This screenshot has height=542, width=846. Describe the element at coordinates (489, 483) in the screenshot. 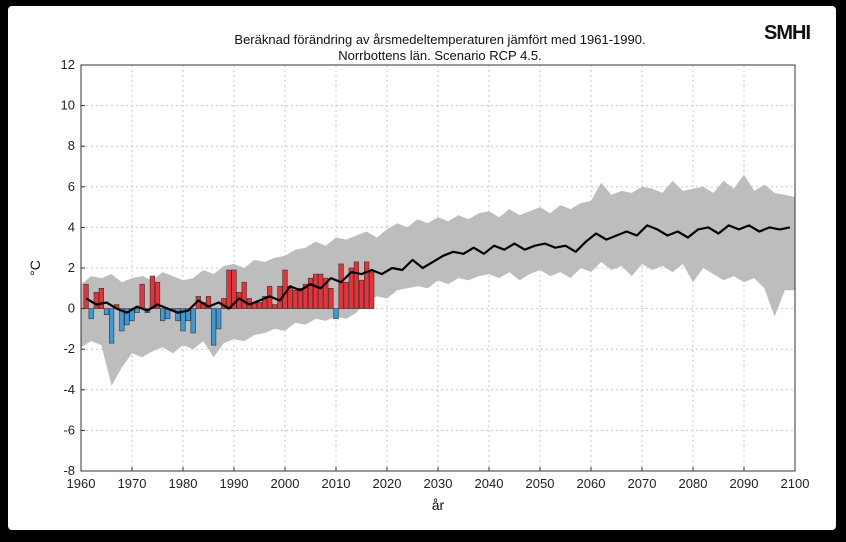

I see `x-tick-label: 2040` at that location.